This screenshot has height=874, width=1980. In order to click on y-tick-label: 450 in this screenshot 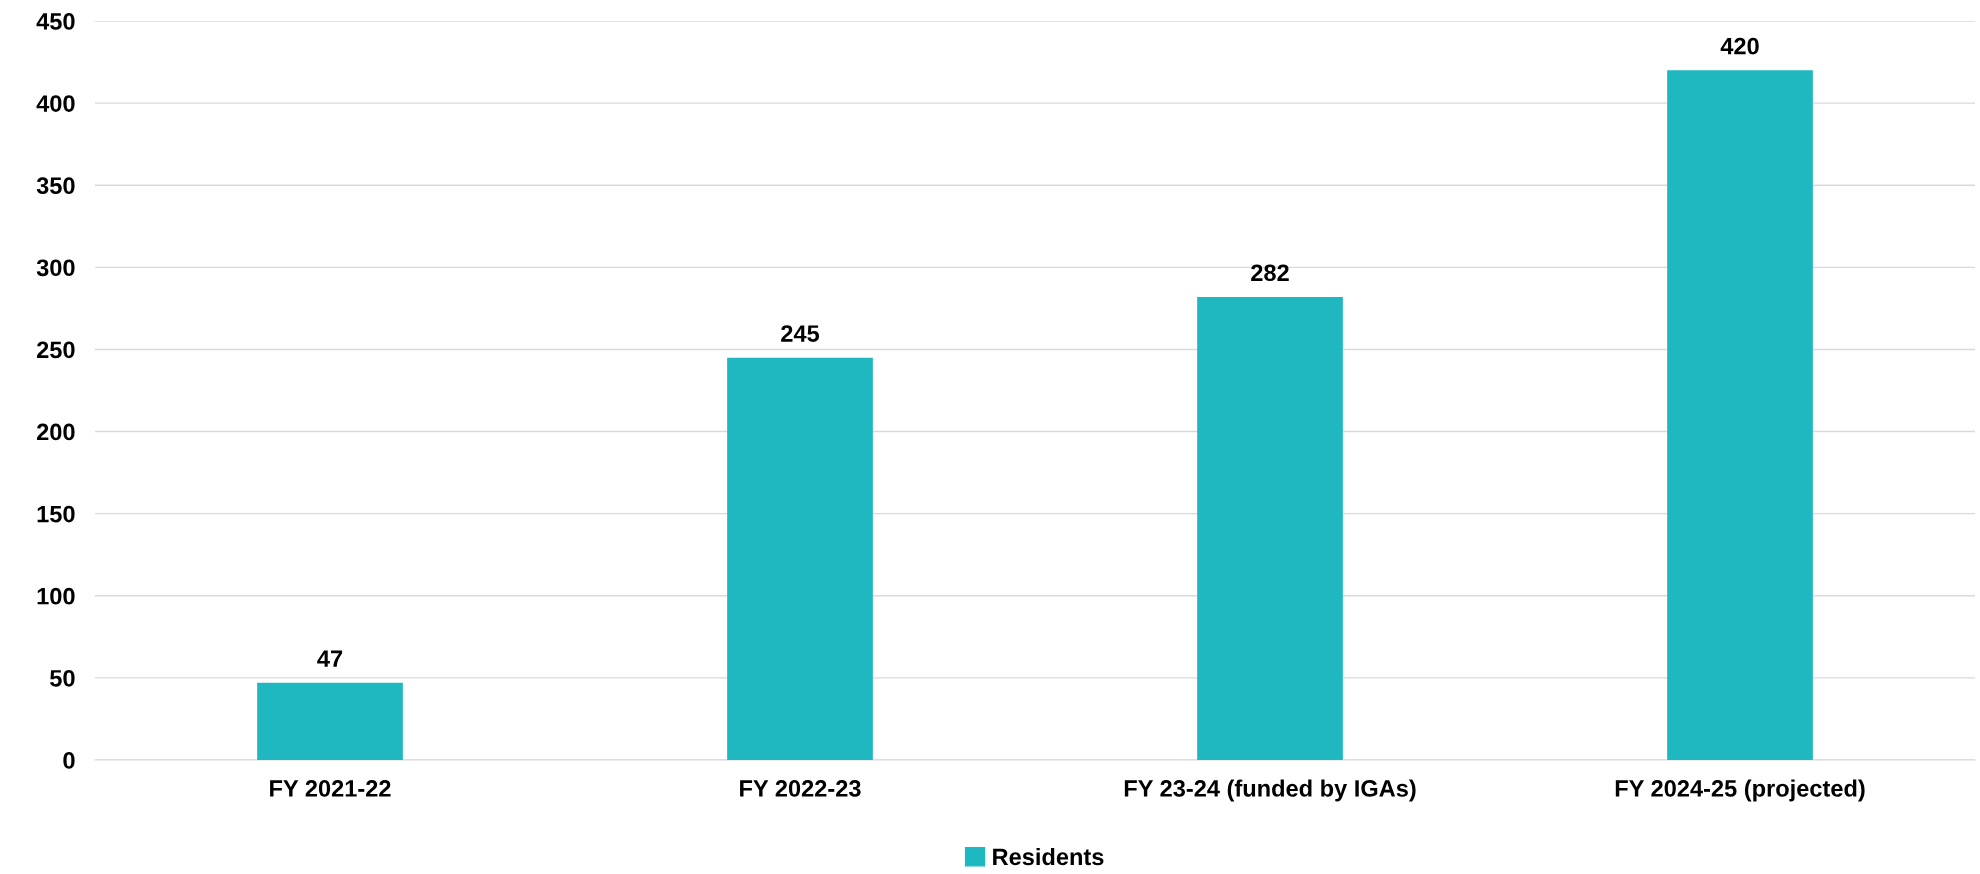, I will do `click(55, 21)`.